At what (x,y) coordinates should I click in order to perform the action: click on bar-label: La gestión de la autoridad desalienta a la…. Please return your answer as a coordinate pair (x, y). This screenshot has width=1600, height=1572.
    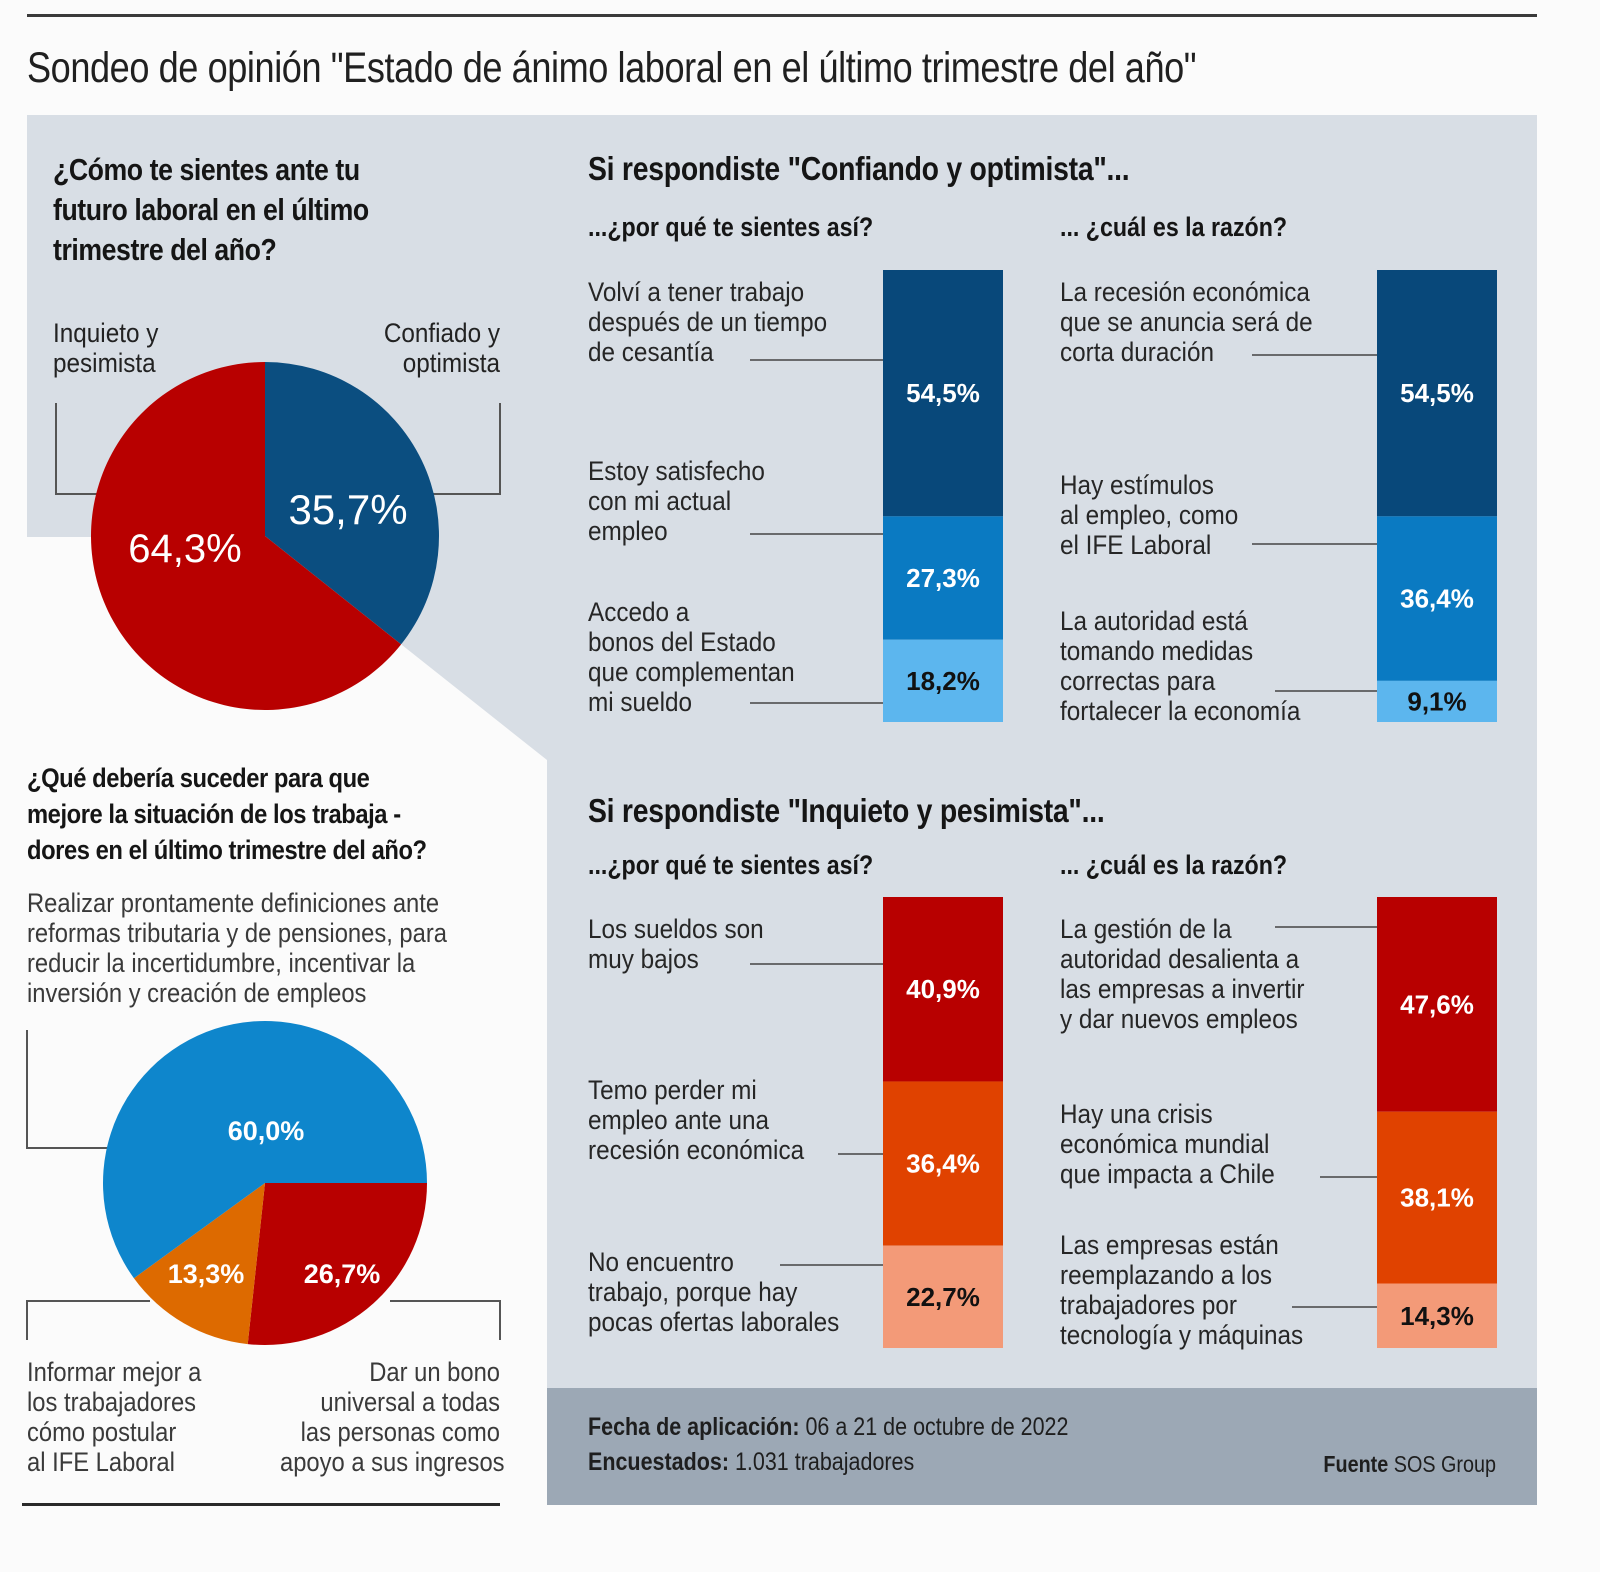
    Looking at the image, I should click on (1182, 974).